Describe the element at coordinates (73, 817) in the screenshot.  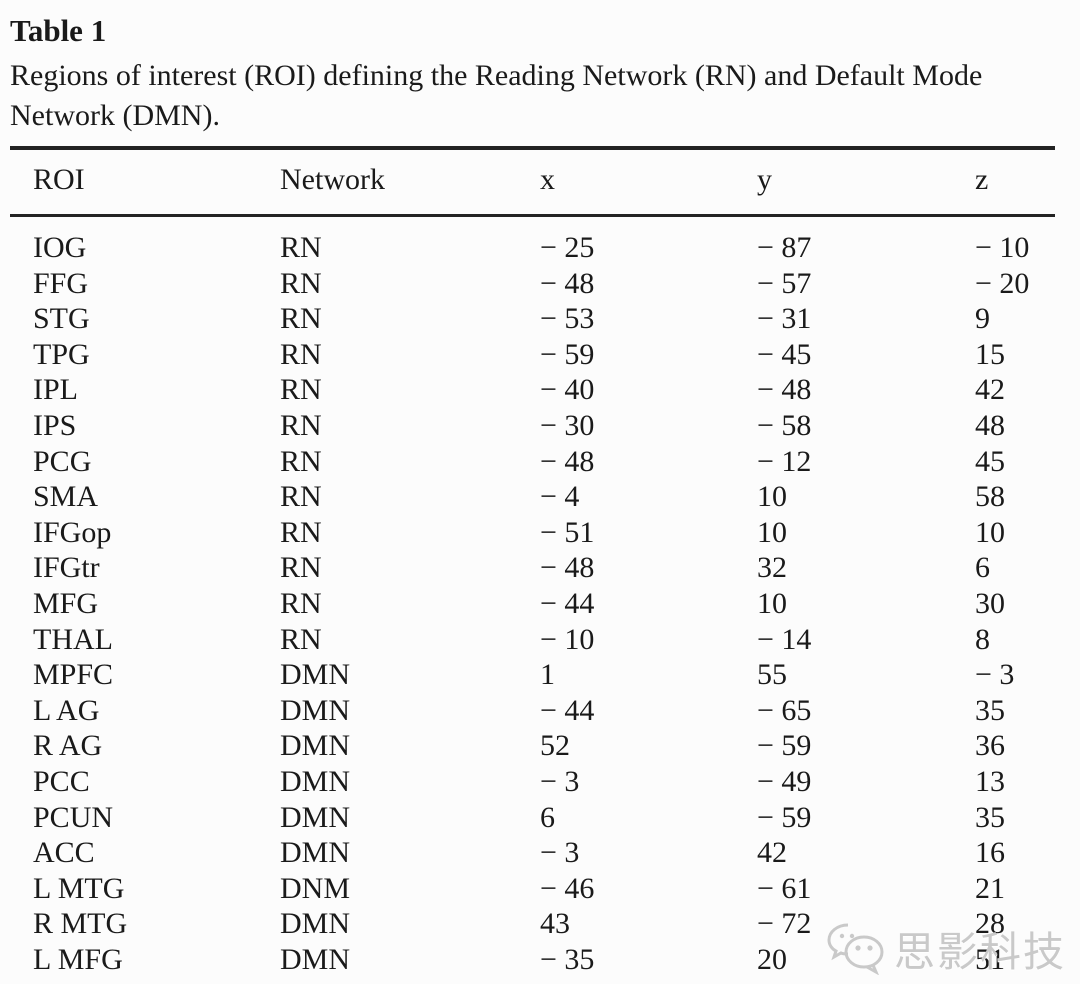
I see `table-cell: PCUN` at that location.